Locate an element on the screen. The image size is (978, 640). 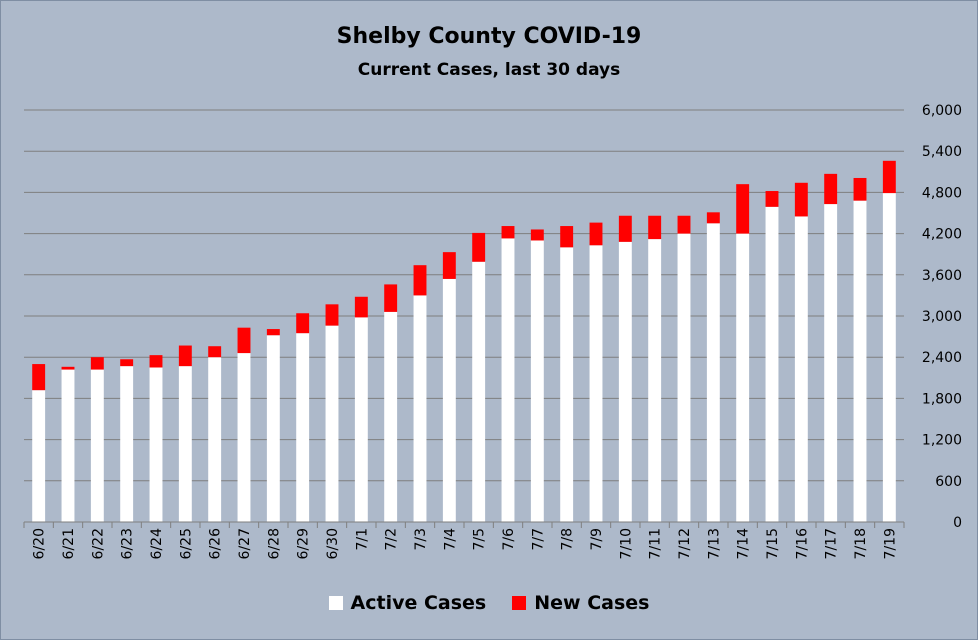
y-tick-label: 3,000 is located at coordinates (942, 317).